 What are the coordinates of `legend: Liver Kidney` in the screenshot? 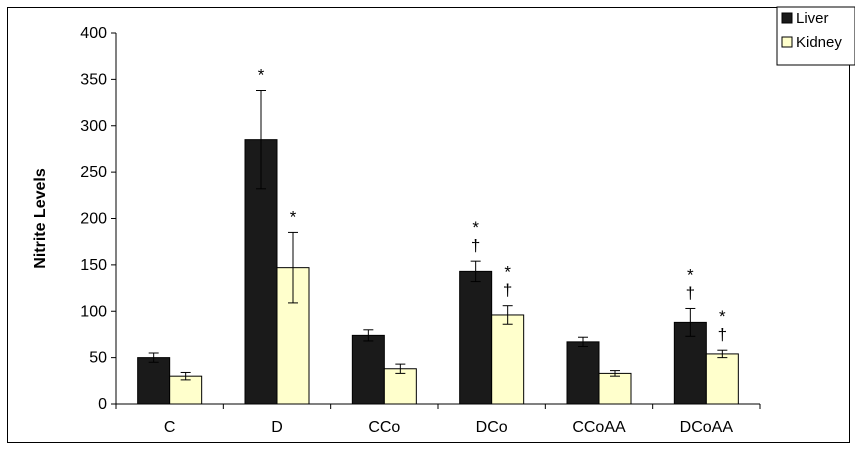 It's located at (815, 36).